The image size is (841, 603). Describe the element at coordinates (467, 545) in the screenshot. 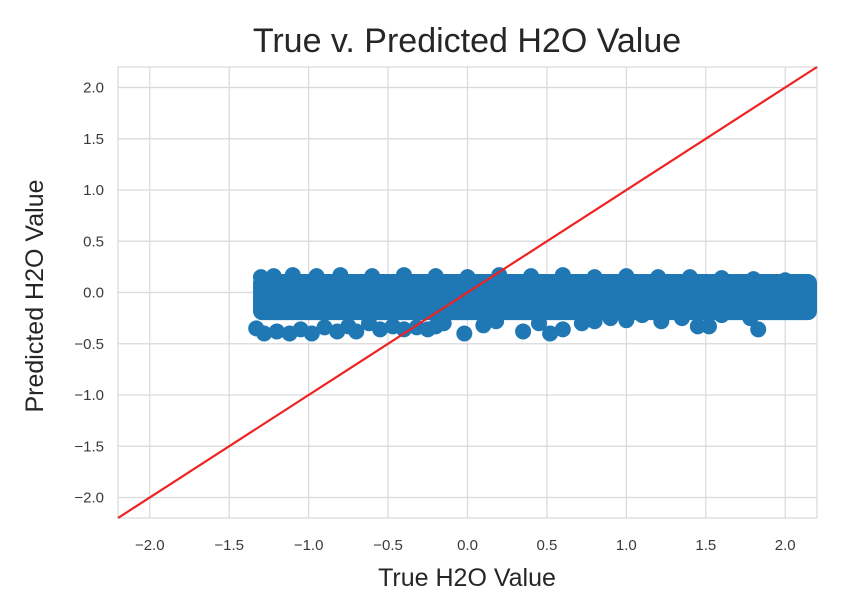

I see `x-tick-label: 0.0` at that location.